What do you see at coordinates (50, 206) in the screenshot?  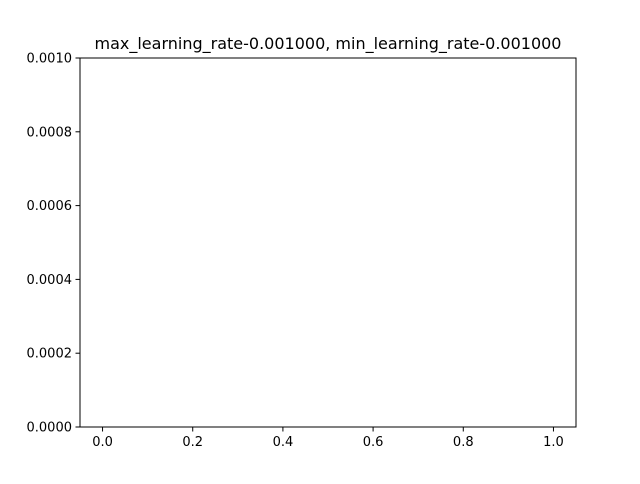 I see `y-tick-label: 0.0006` at bounding box center [50, 206].